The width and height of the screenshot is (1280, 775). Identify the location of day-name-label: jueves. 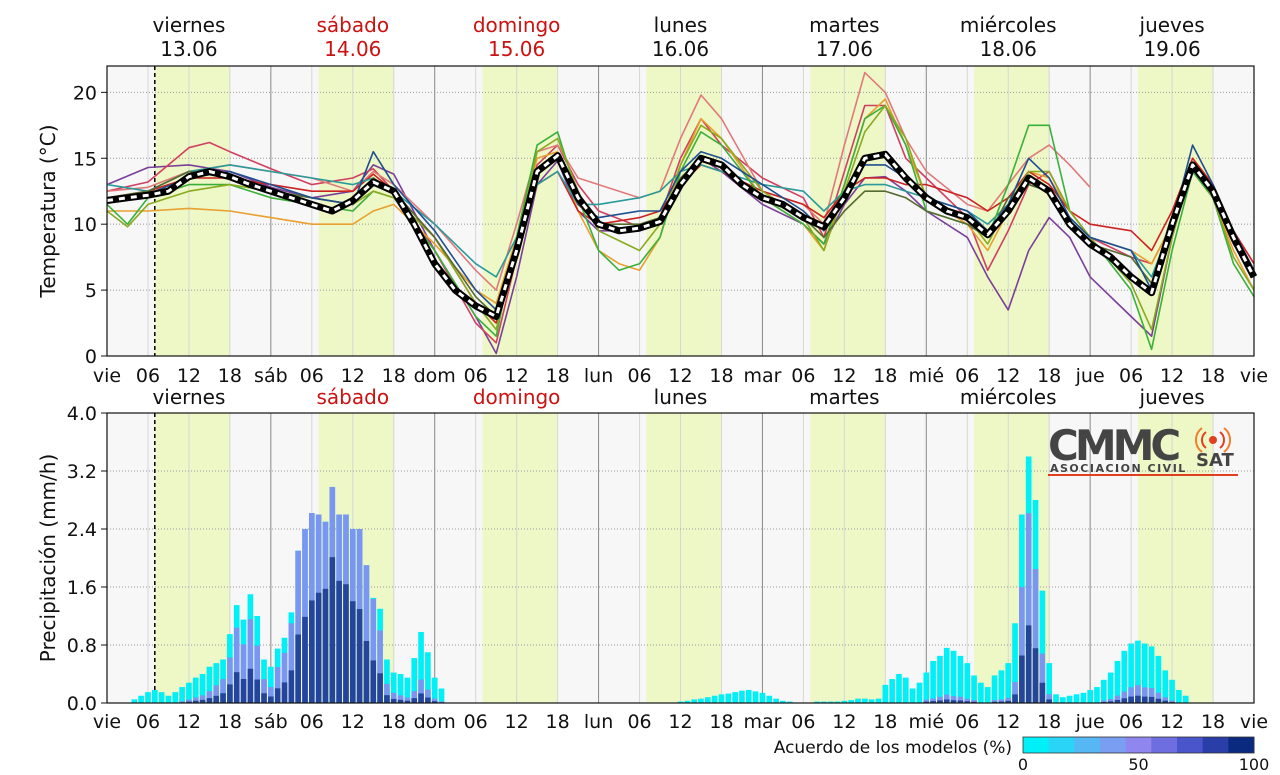
(1172, 25).